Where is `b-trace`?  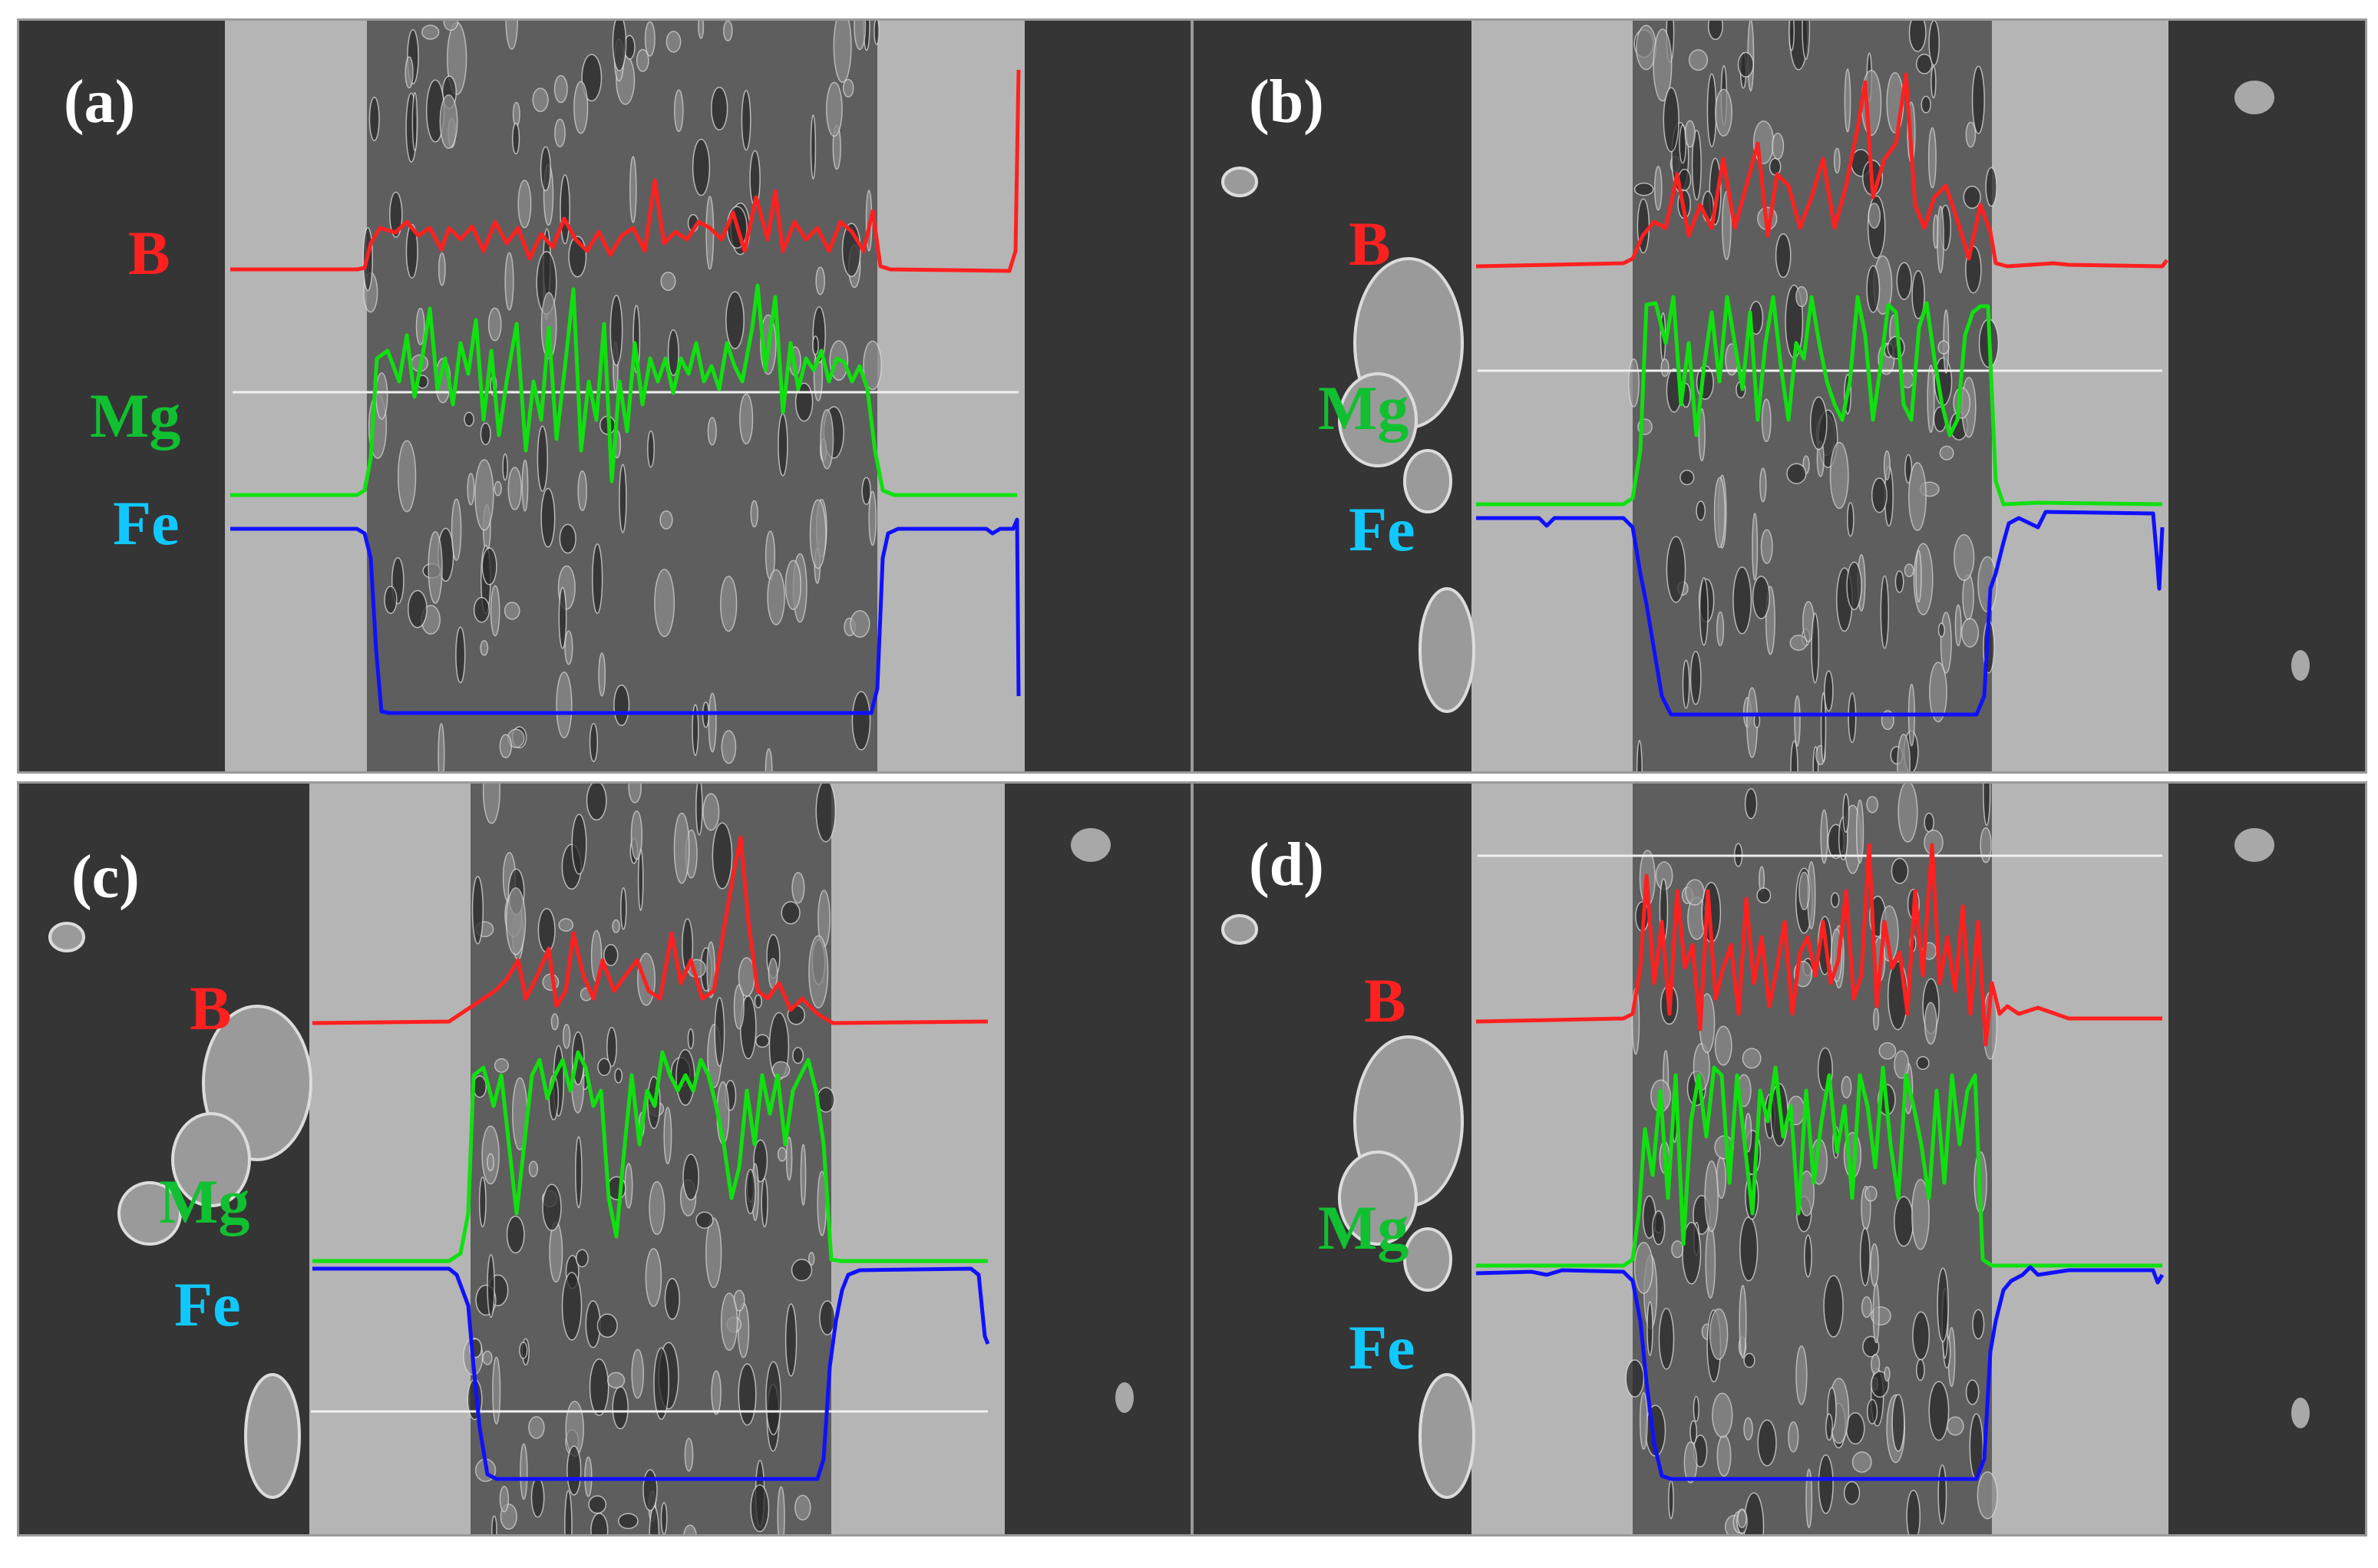
b-trace is located at coordinates (1821, 170).